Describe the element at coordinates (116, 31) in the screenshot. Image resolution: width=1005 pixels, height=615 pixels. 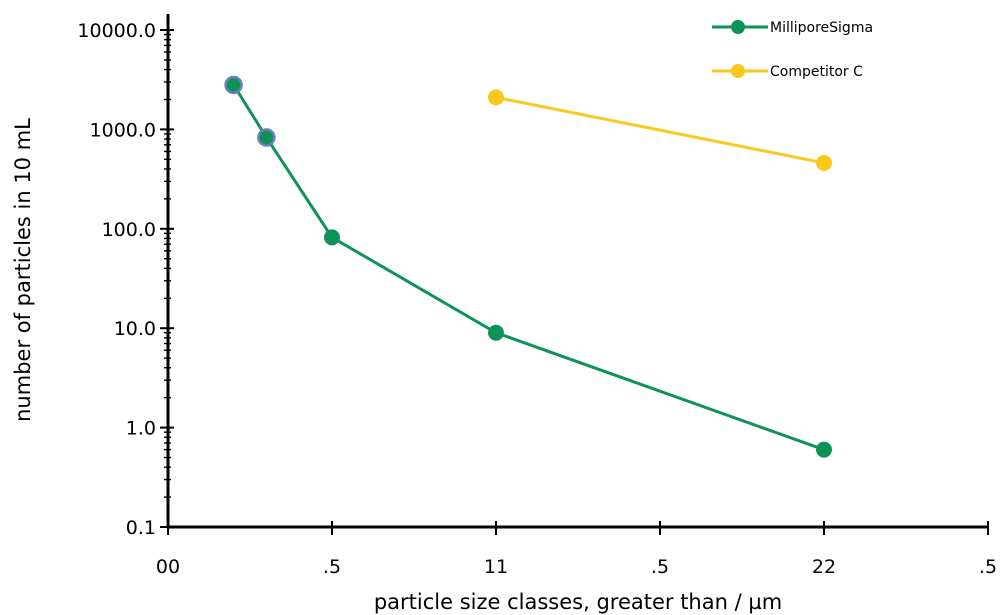
I see `y-tick-label: 10000.0` at that location.